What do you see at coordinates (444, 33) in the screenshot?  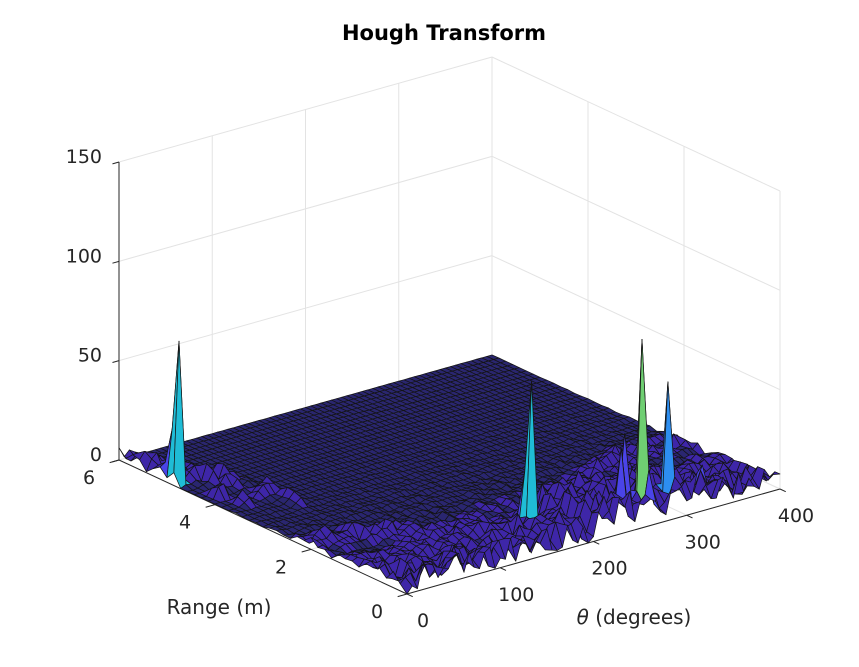 I see `chart-title: Hough Transform` at bounding box center [444, 33].